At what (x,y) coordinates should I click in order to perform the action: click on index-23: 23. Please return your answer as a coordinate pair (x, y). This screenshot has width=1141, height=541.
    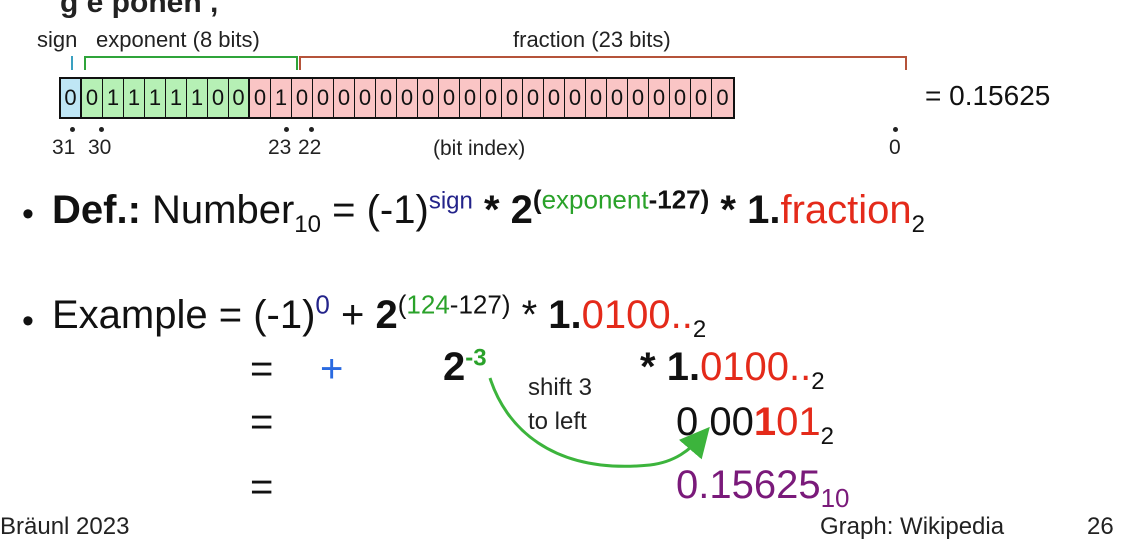
    Looking at the image, I should click on (280, 147).